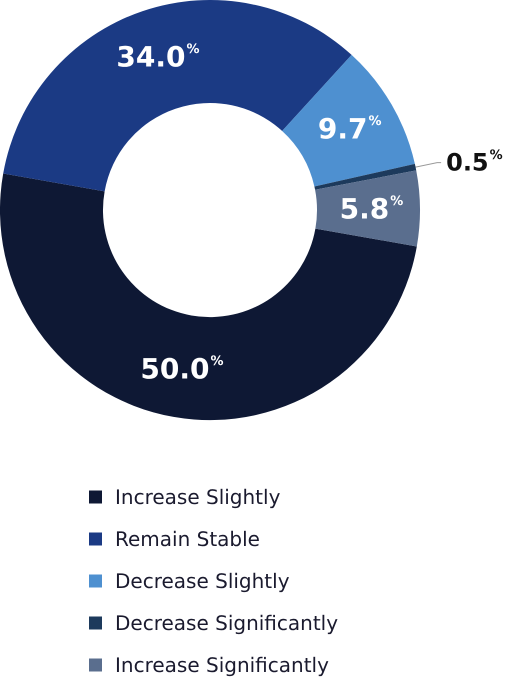 The height and width of the screenshot is (699, 517). Describe the element at coordinates (202, 581) in the screenshot. I see `legend-label: Decrease Slightly` at that location.